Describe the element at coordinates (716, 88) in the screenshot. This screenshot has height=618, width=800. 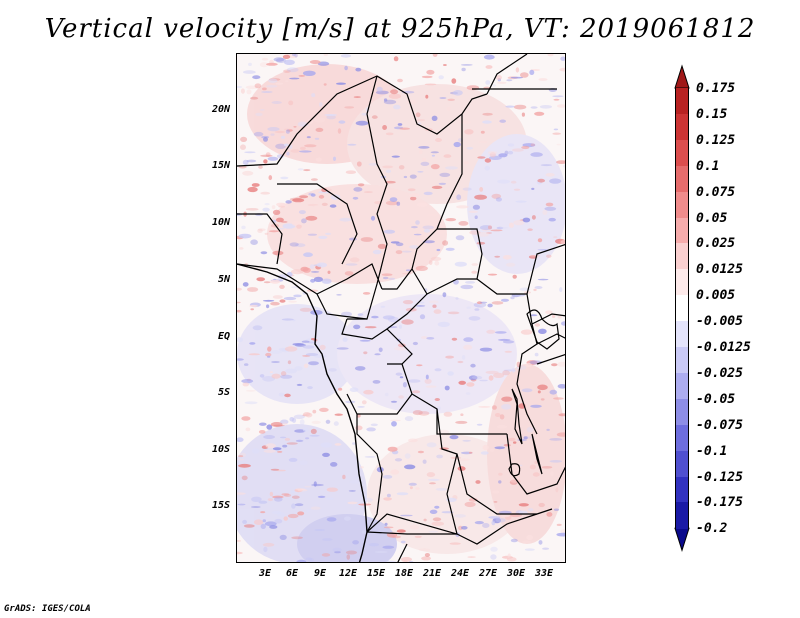
I see `colorbar-label: 0.175` at that location.